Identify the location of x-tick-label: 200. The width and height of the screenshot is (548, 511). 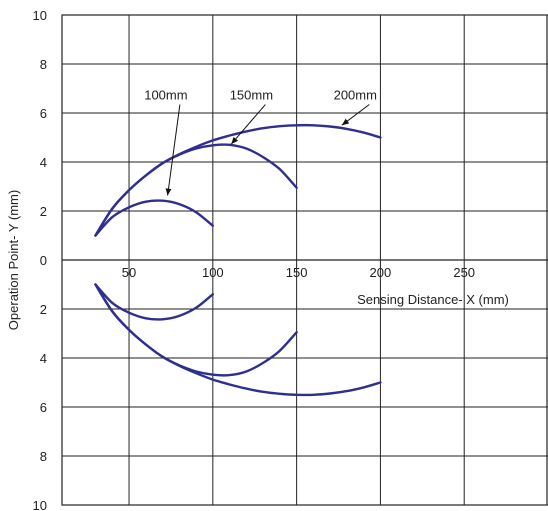
(381, 272).